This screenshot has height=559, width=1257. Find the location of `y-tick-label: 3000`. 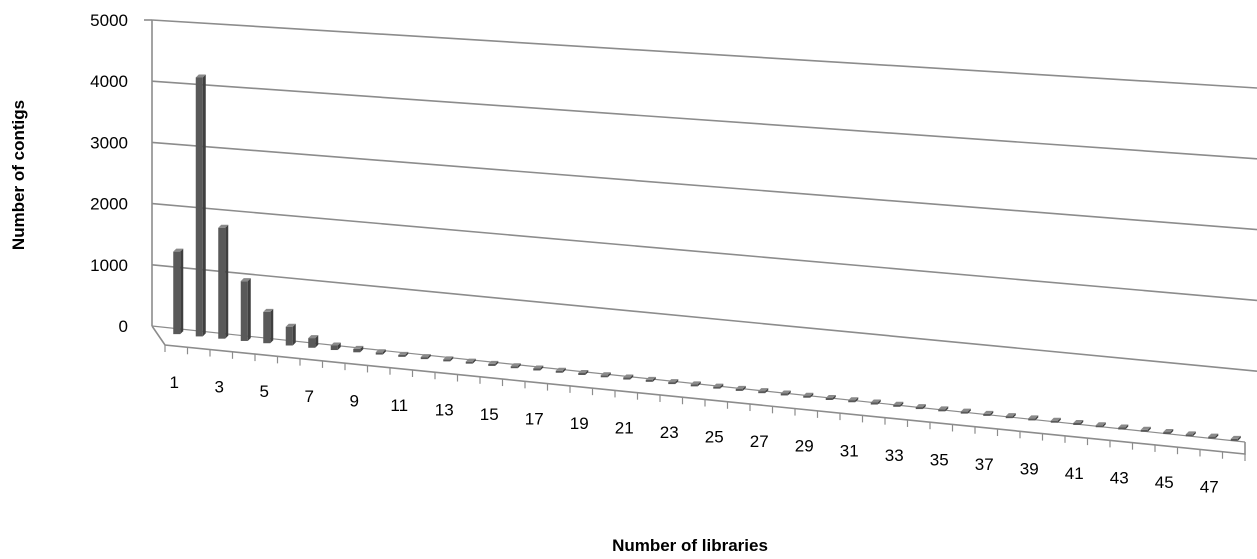

y-tick-label: 3000 is located at coordinates (109, 142).